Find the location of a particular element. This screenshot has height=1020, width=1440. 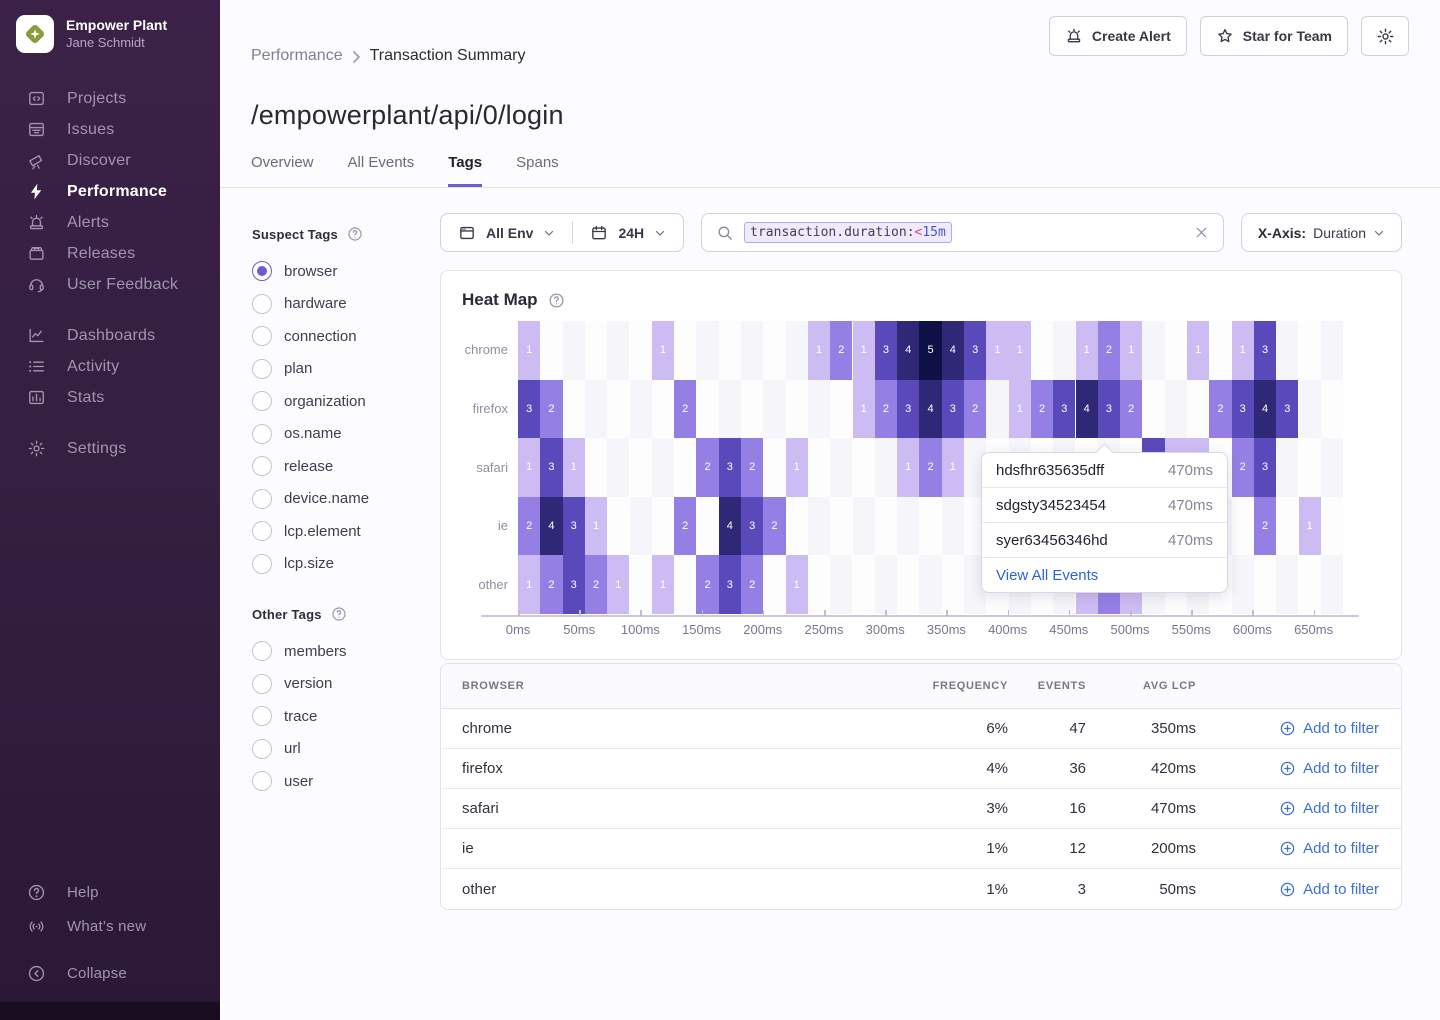

tab-tags: Tags is located at coordinates (465, 170).